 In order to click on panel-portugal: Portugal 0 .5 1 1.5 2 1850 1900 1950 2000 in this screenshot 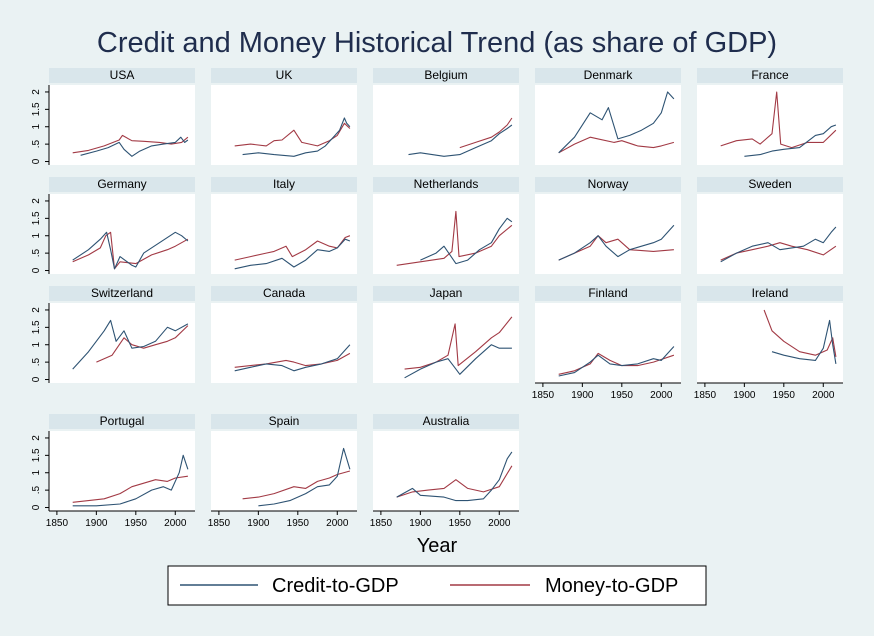, I will do `click(113, 471)`.